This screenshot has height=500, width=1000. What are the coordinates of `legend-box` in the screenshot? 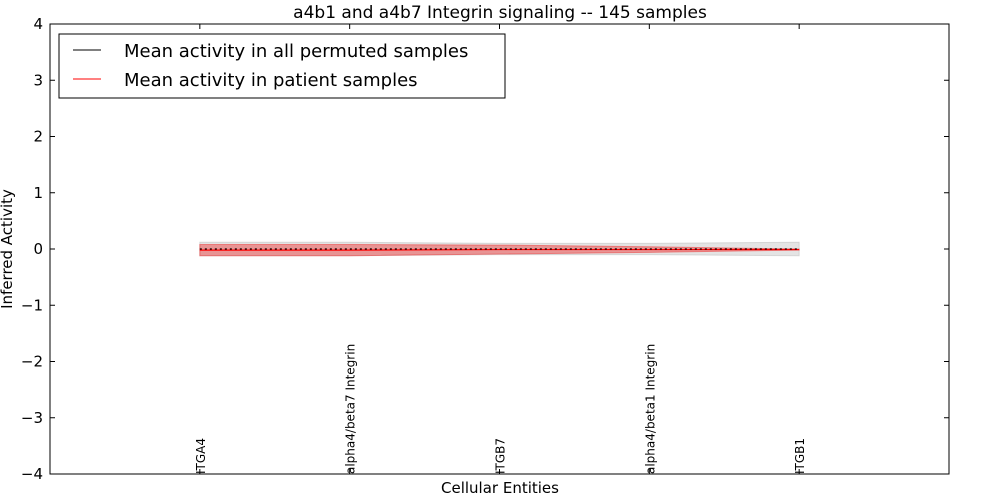 It's located at (282, 66).